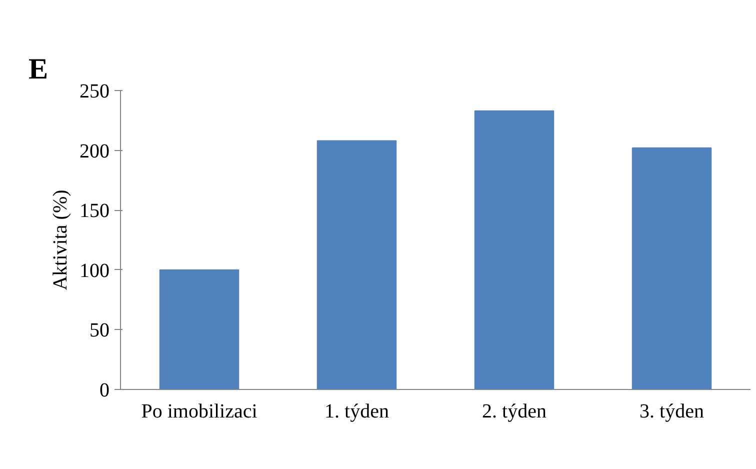 This screenshot has height=469, width=756. What do you see at coordinates (95, 91) in the screenshot?
I see `y-tick-label: 250` at bounding box center [95, 91].